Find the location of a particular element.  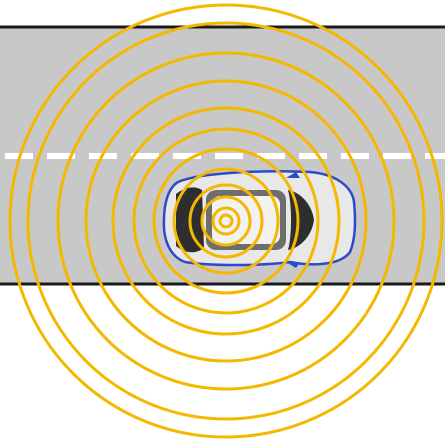

car-side-mirror-top is located at coordinates (293, 175).